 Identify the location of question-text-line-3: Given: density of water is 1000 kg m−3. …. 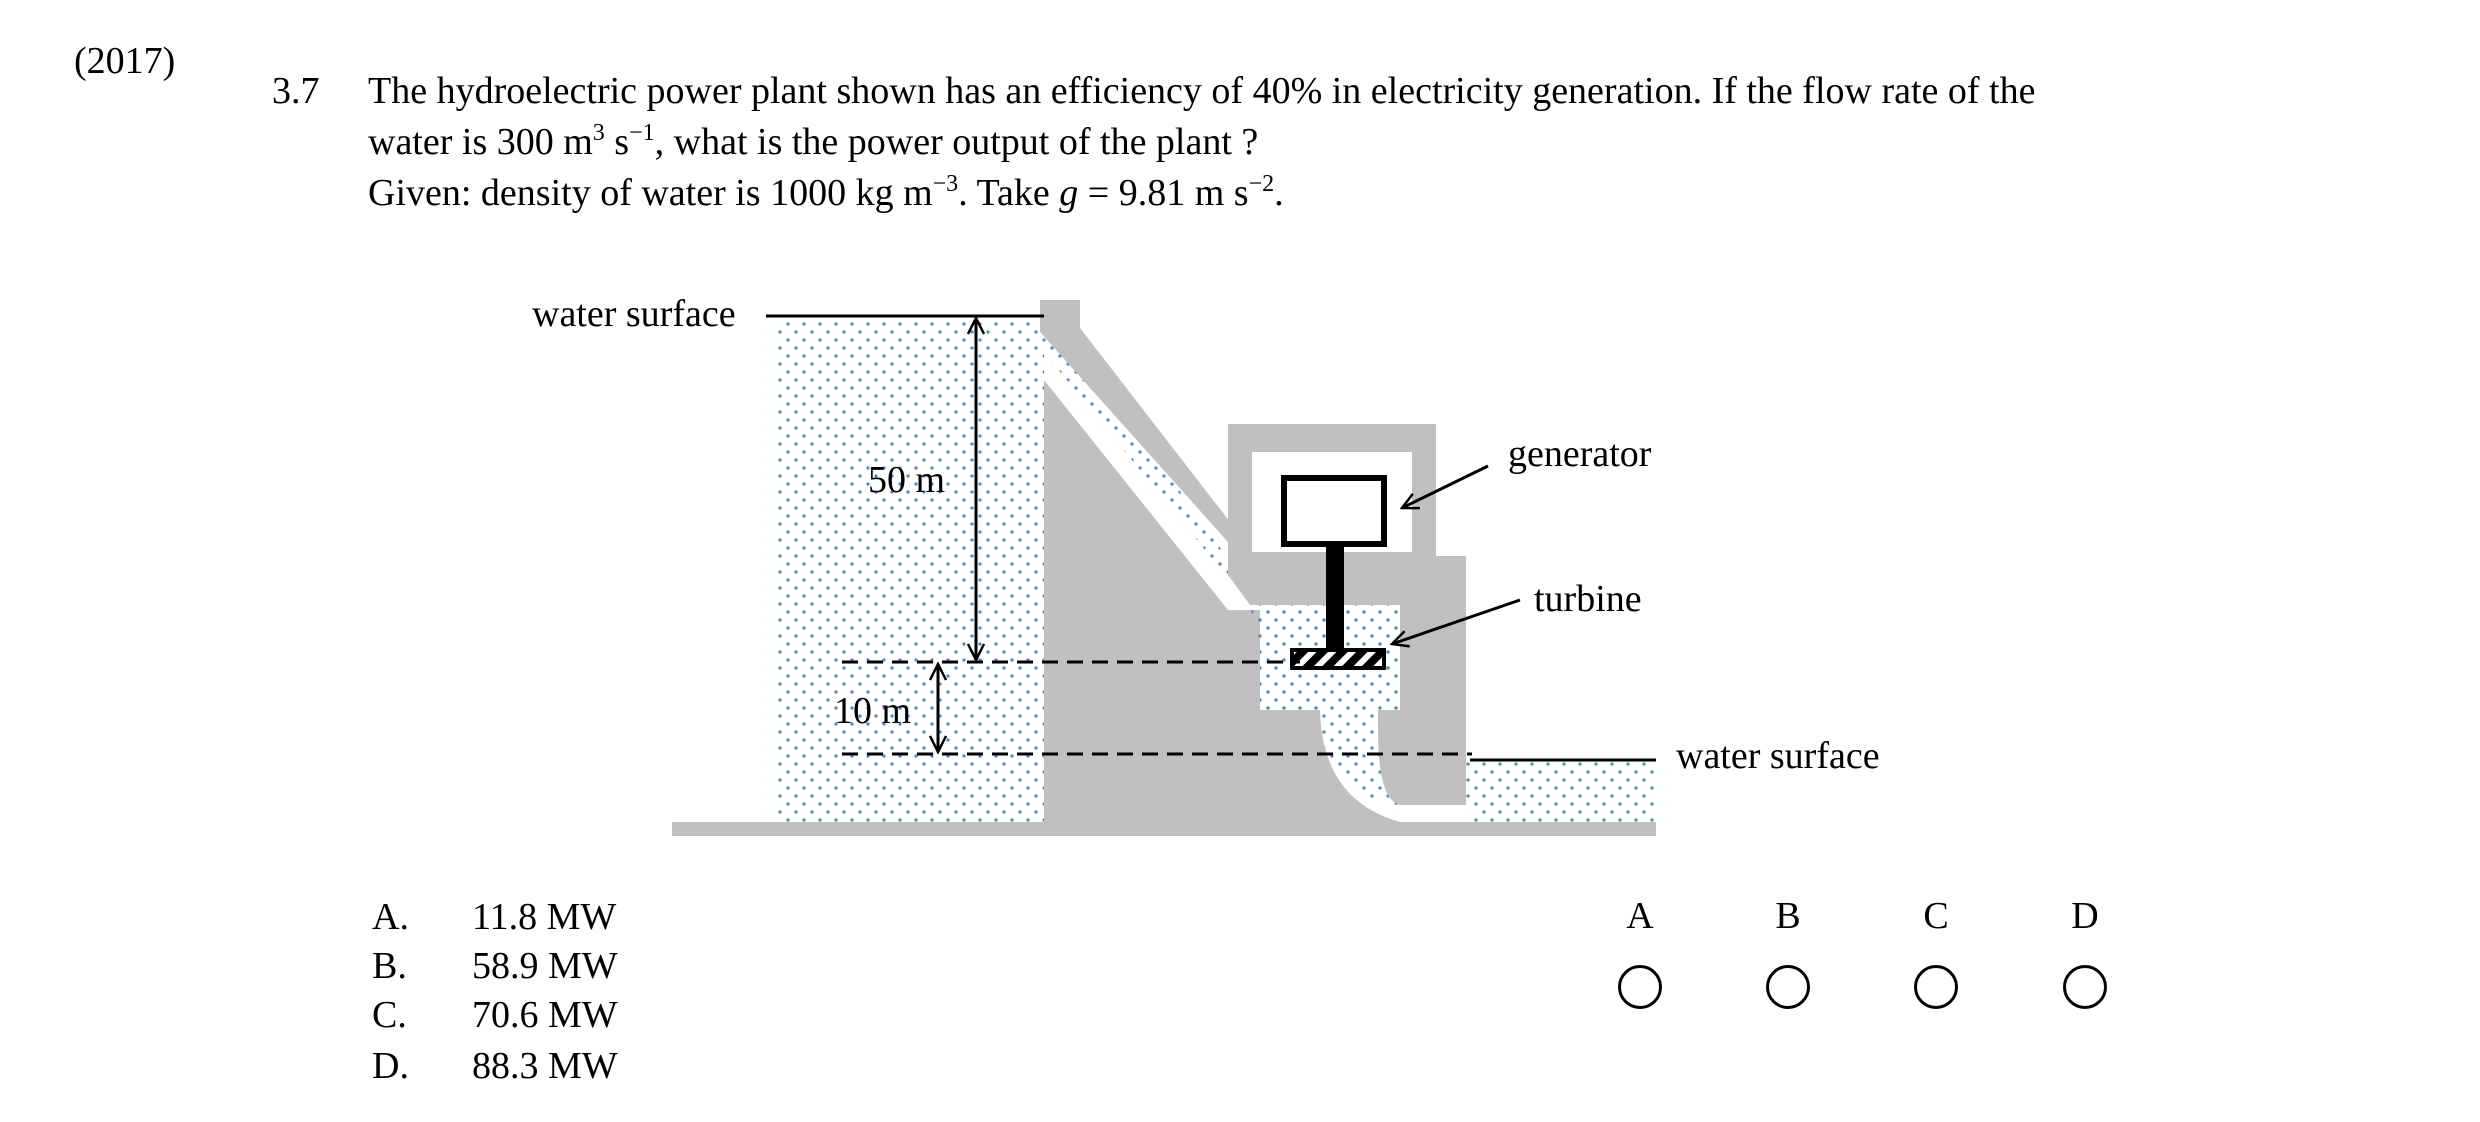
(826, 192).